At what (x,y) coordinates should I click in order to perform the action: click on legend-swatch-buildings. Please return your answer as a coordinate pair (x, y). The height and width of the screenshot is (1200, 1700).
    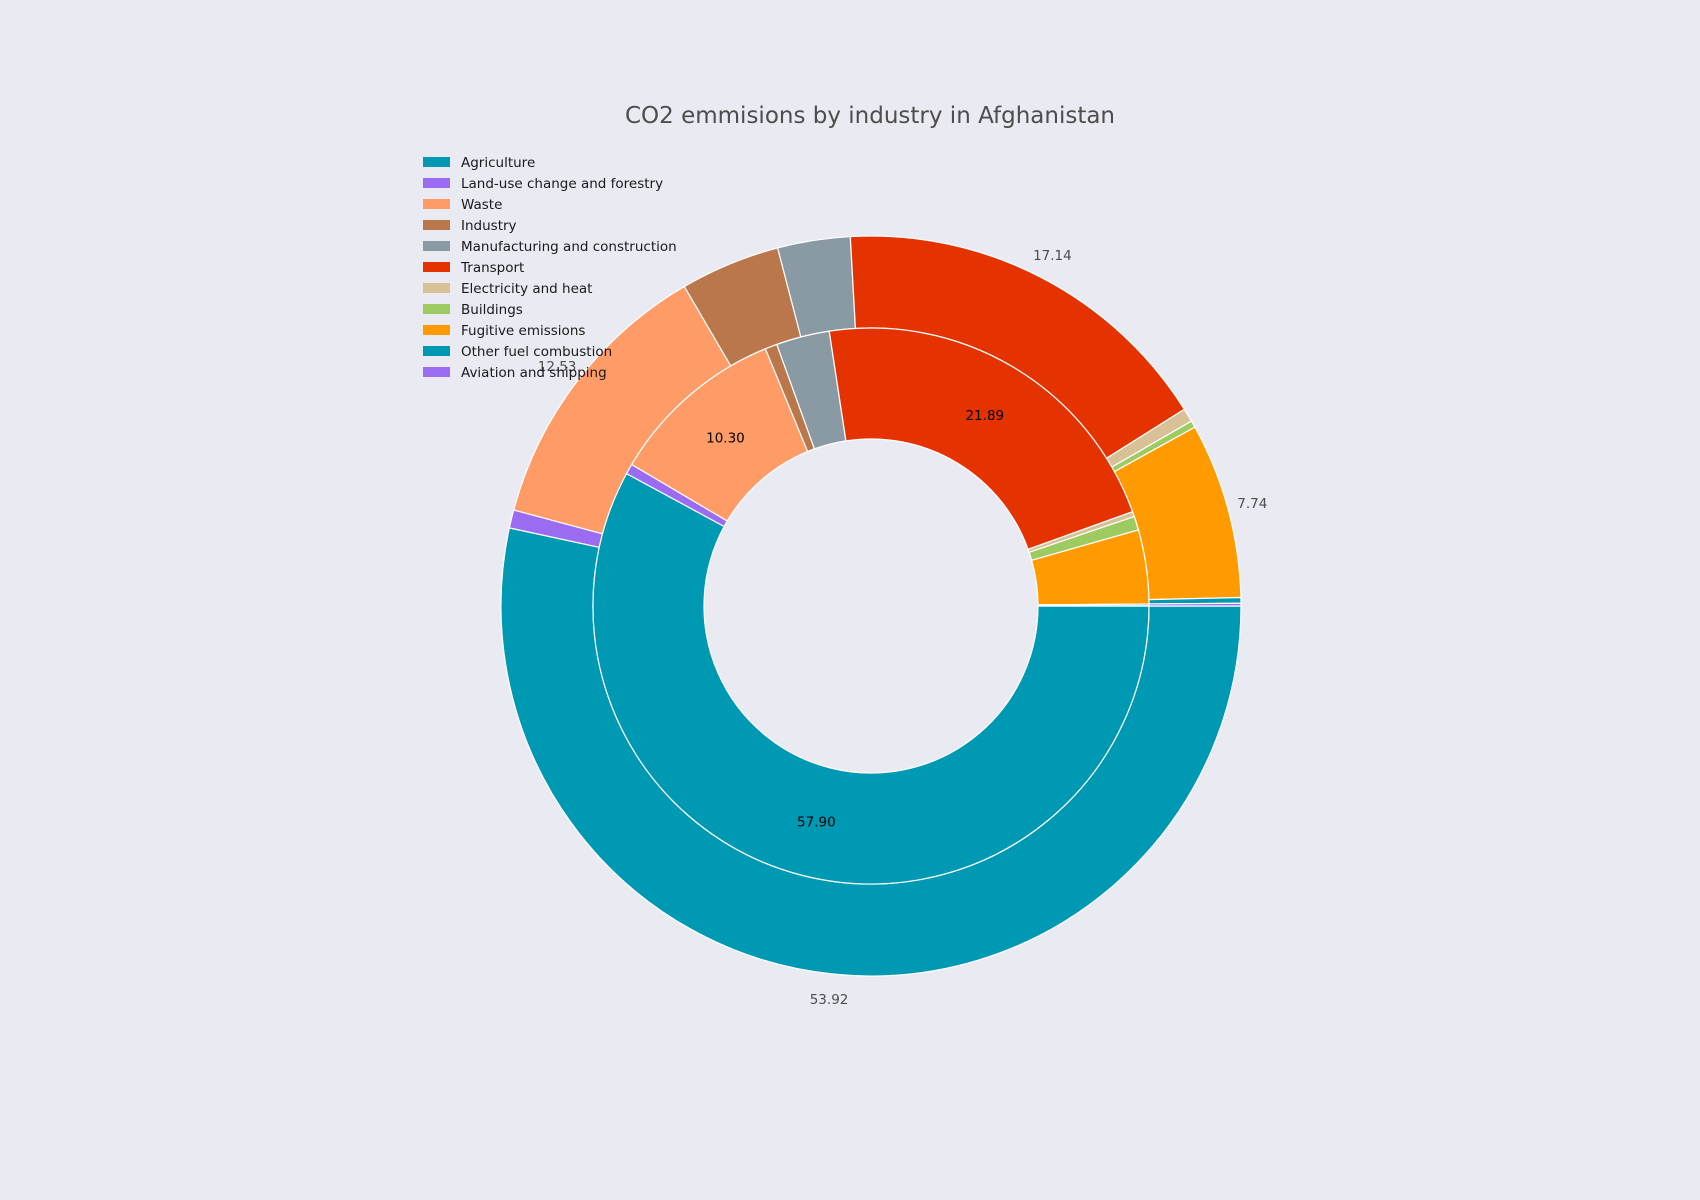
    Looking at the image, I should click on (436, 309).